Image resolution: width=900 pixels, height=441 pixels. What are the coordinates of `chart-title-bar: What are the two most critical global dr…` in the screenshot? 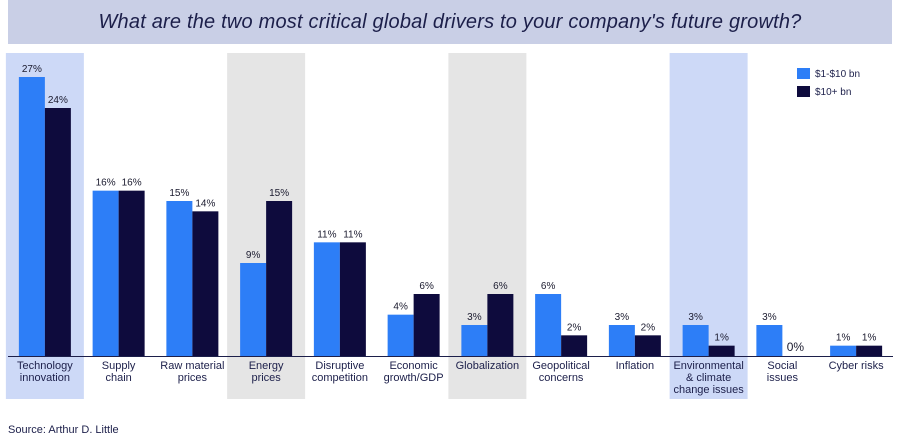 It's located at (450, 22).